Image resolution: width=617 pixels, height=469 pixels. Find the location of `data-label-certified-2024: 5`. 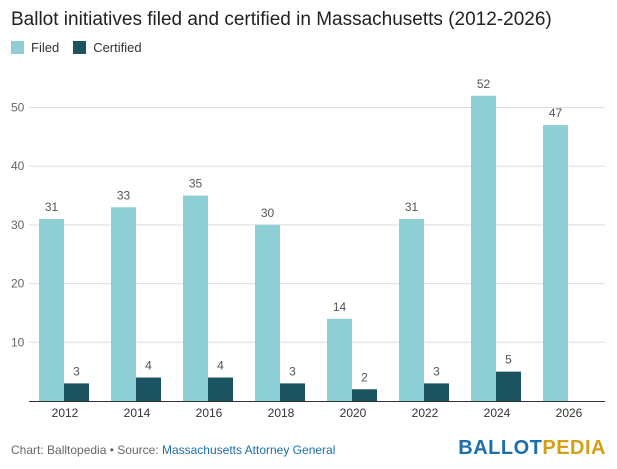

data-label-certified-2024: 5 is located at coordinates (508, 360).